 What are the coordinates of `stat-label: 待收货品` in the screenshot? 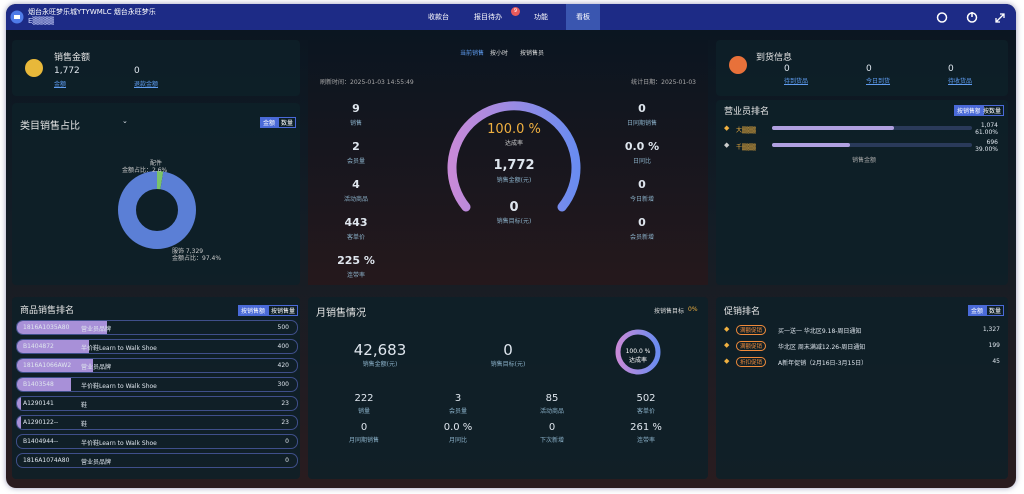 It's located at (960, 81).